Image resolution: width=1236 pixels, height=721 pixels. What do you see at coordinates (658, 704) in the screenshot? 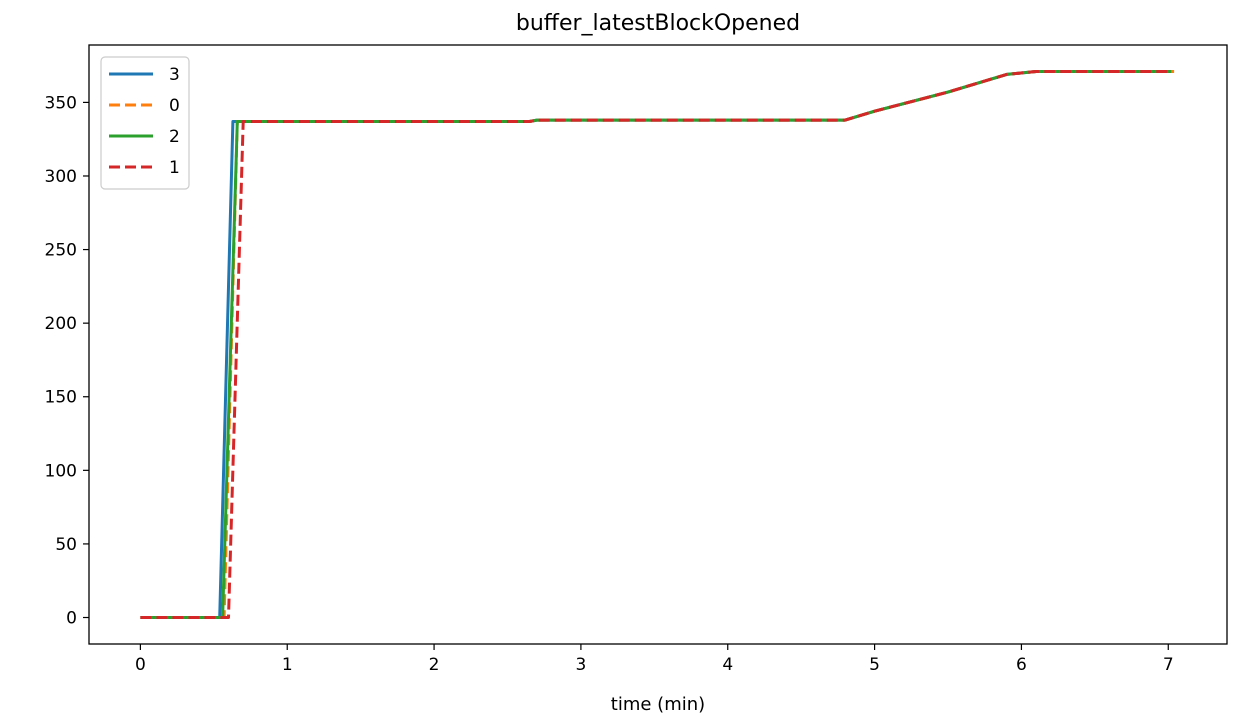
I see `x-axis-label: time (min)` at bounding box center [658, 704].